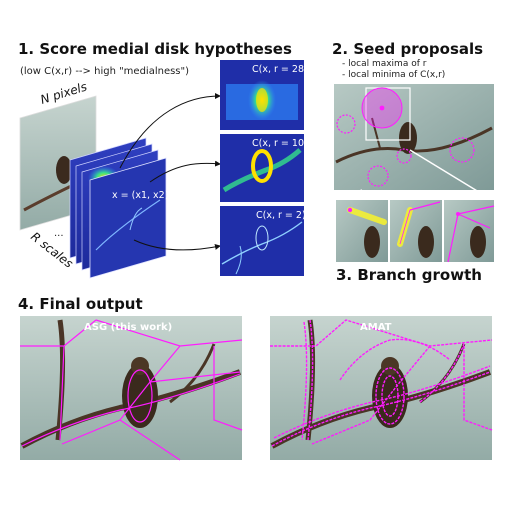  I want to click on section3-title: 3. Branch growth, so click(409, 275).